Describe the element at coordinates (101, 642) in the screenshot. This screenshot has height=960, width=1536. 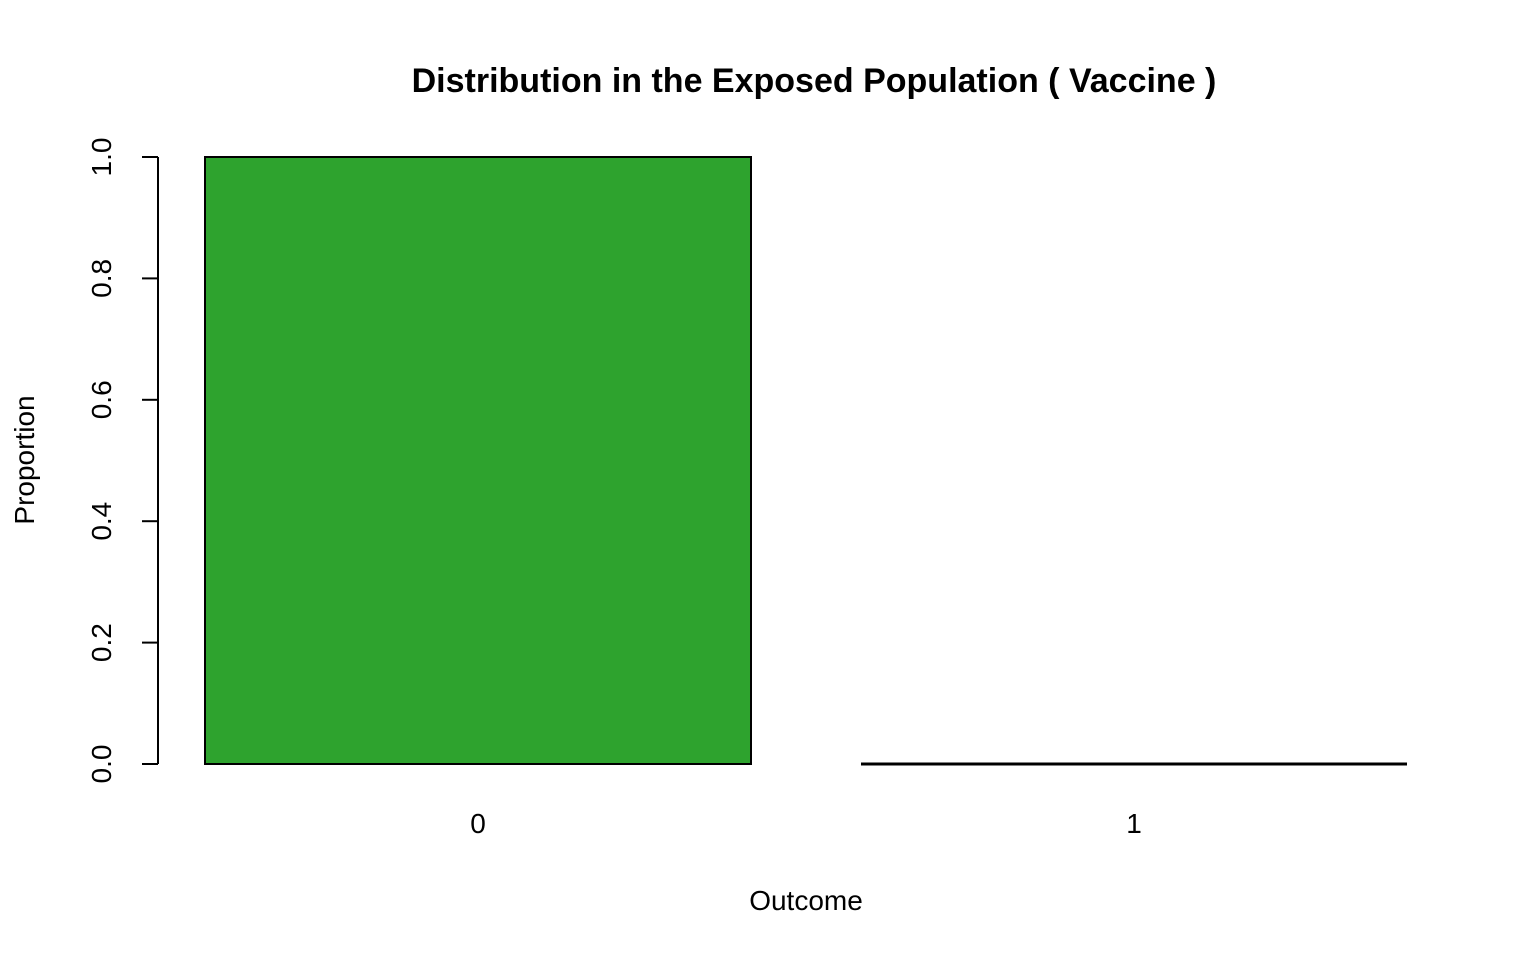
I see `y-tick-label: 0.2` at that location.